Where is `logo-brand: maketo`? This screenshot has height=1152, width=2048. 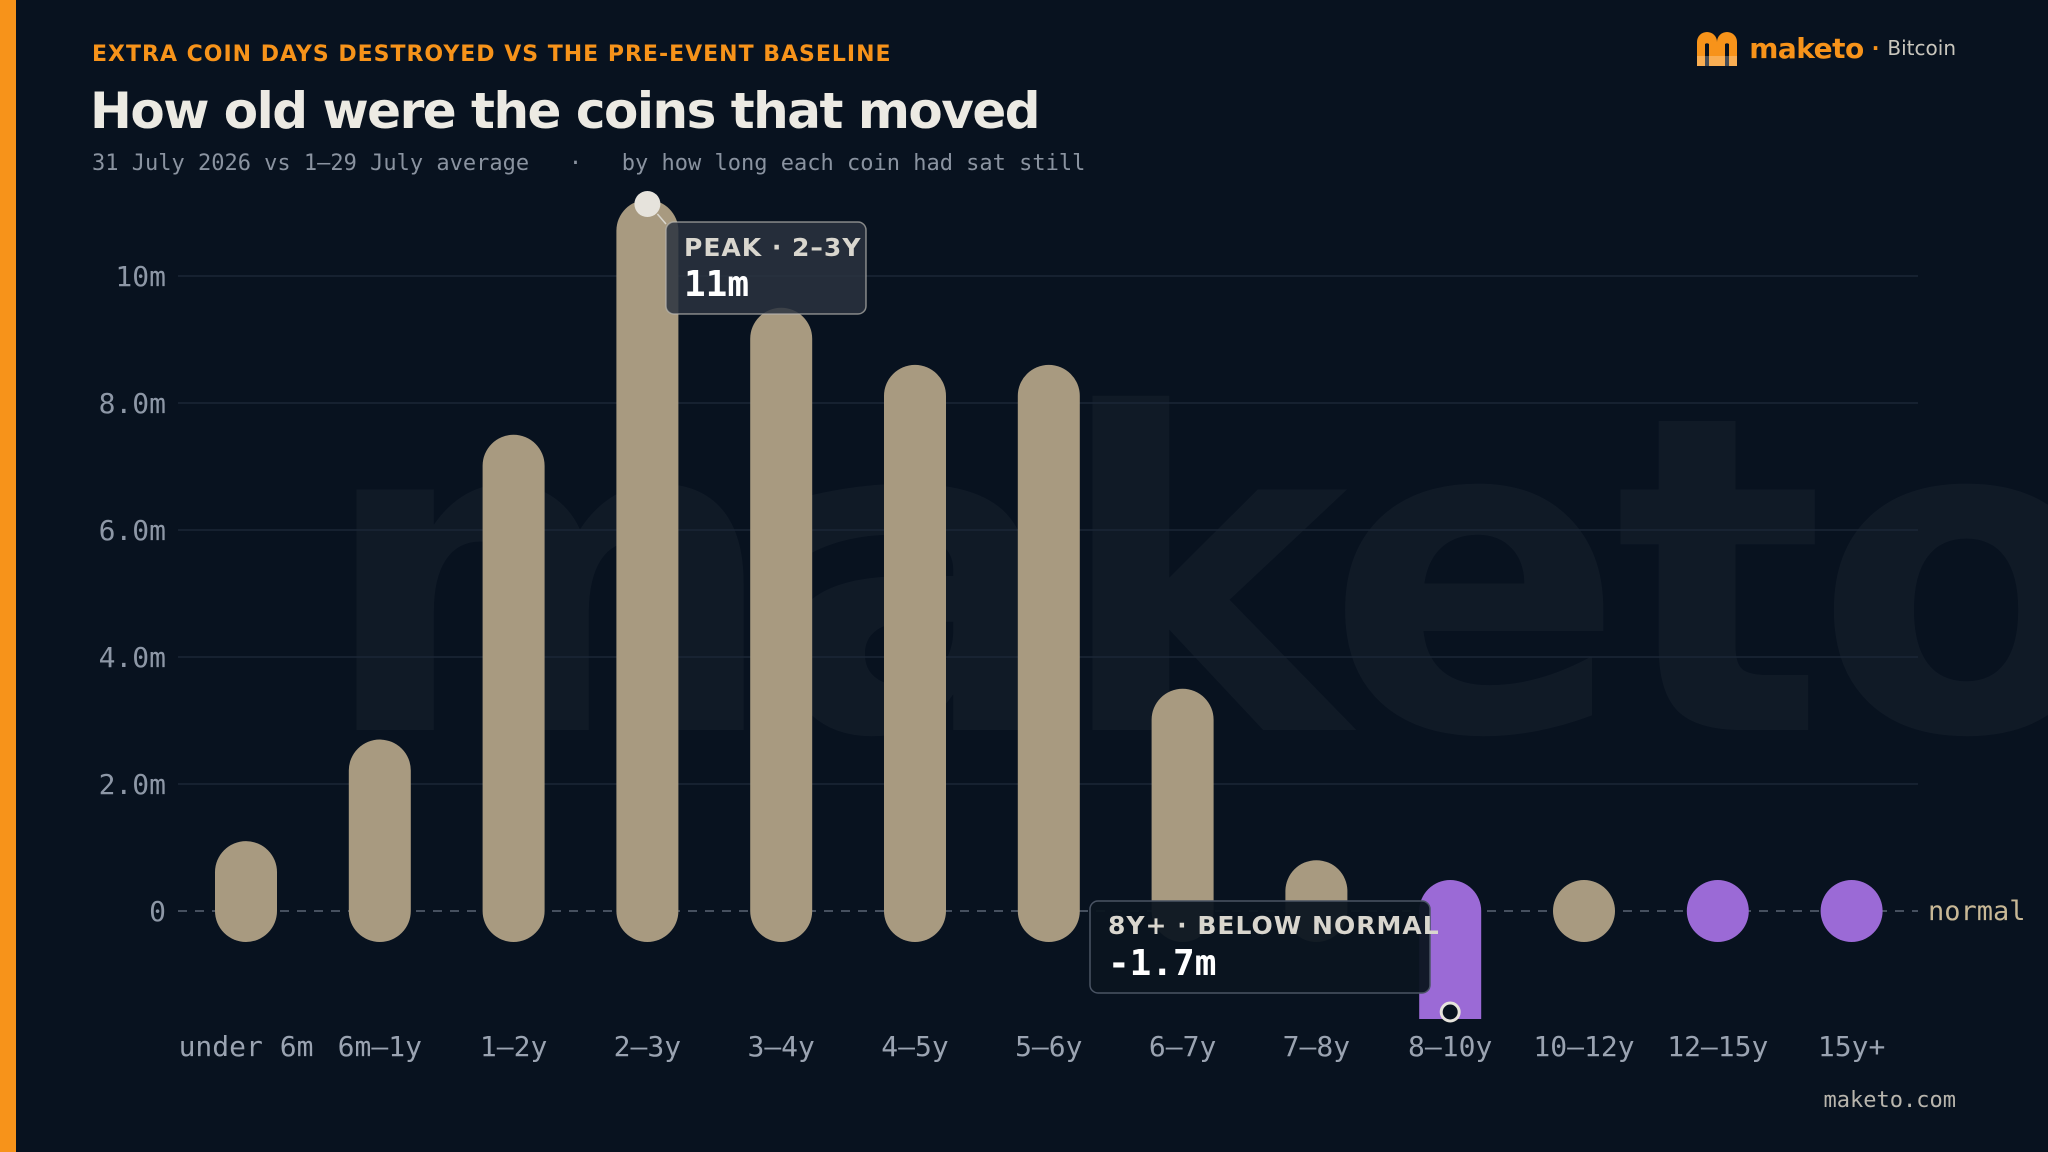
logo-brand: maketo is located at coordinates (1806, 48).